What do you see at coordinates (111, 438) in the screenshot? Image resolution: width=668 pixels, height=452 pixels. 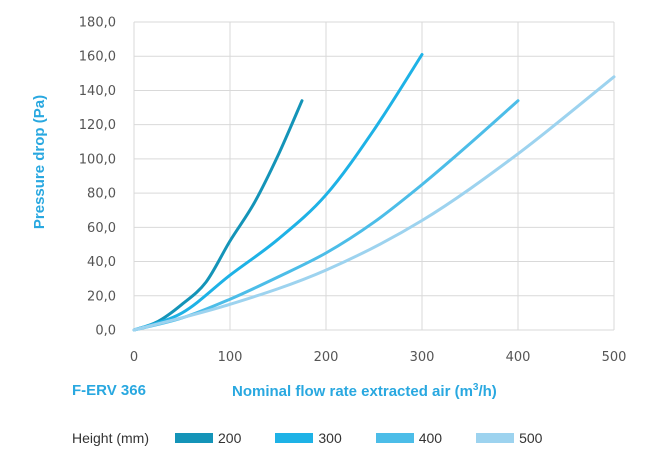 I see `legend-title: Height (mm)` at bounding box center [111, 438].